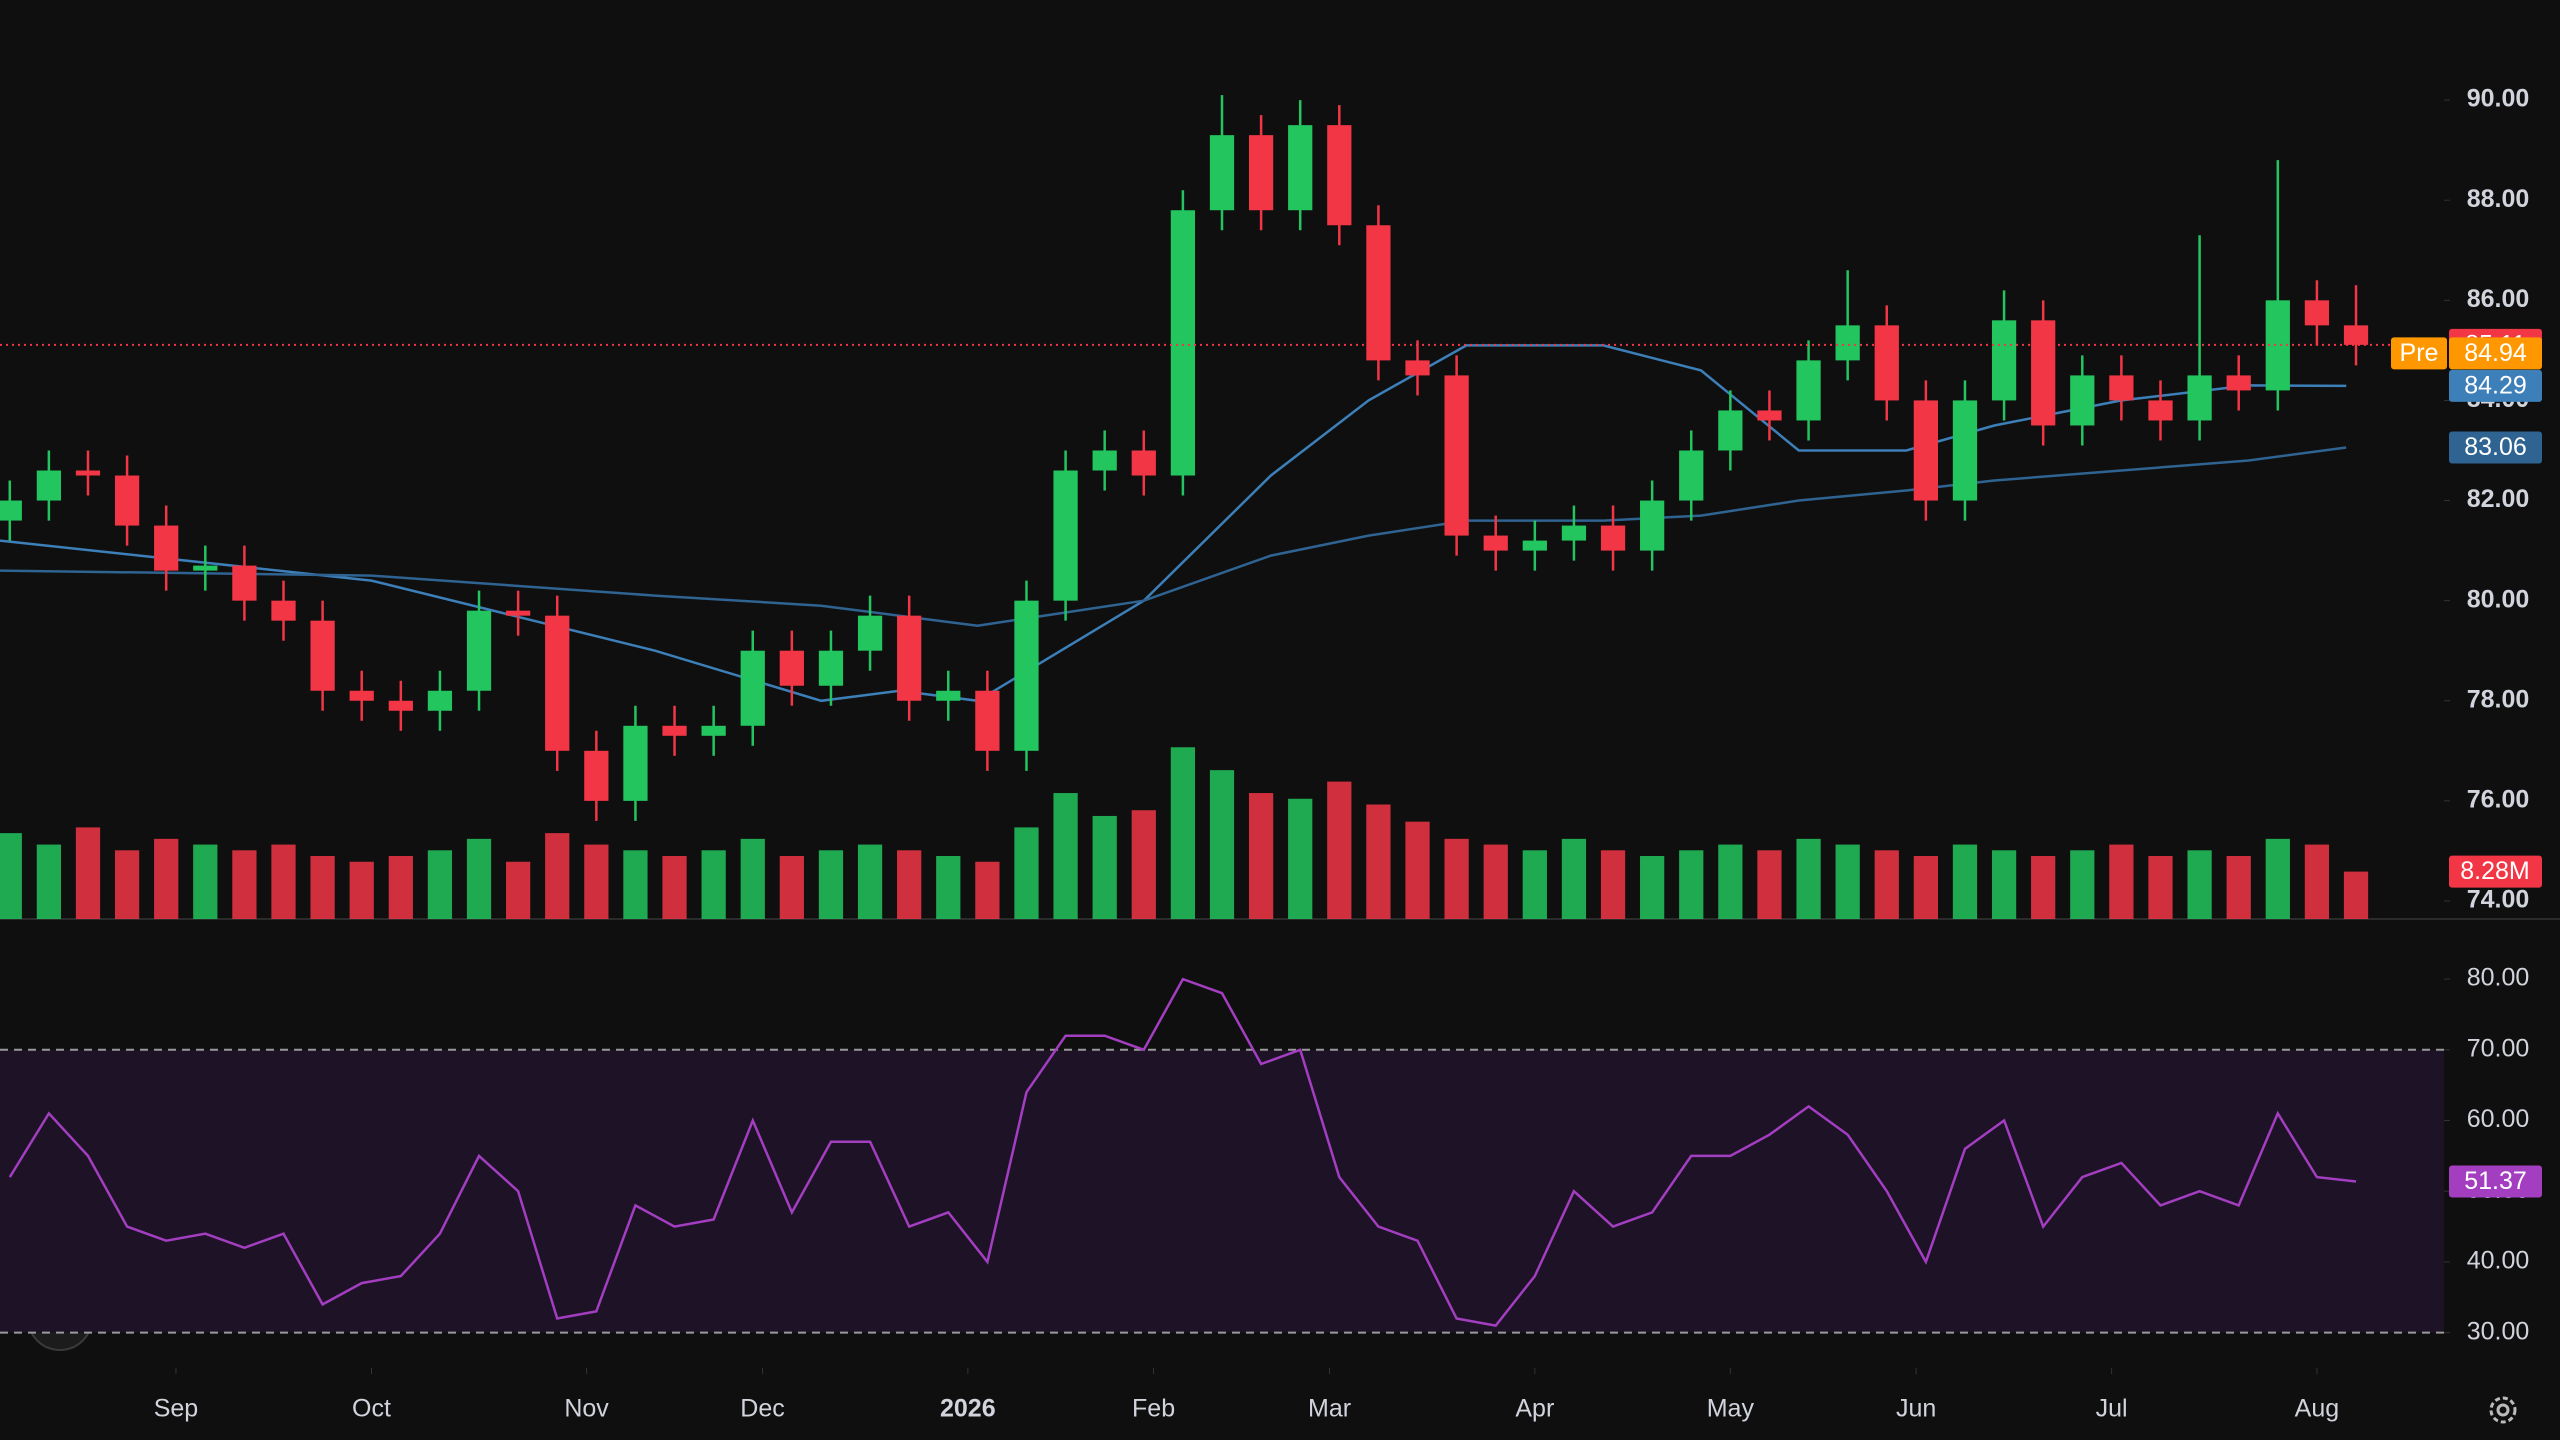  Describe the element at coordinates (2498, 799) in the screenshot. I see `y-tick-label: 76.00` at that location.